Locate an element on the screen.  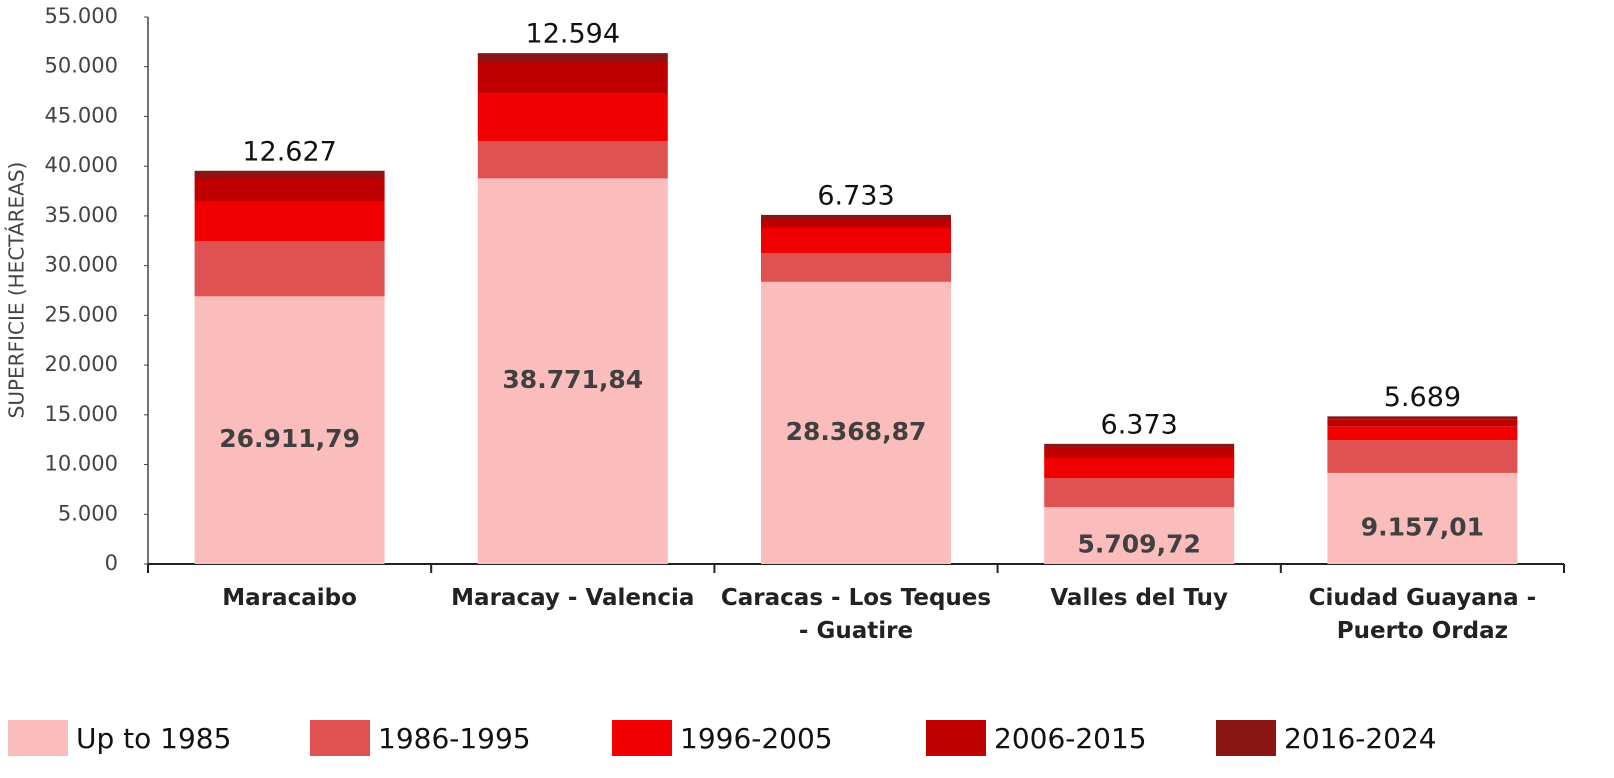
x-tick-label: Valles del Tuy is located at coordinates (1139, 598).